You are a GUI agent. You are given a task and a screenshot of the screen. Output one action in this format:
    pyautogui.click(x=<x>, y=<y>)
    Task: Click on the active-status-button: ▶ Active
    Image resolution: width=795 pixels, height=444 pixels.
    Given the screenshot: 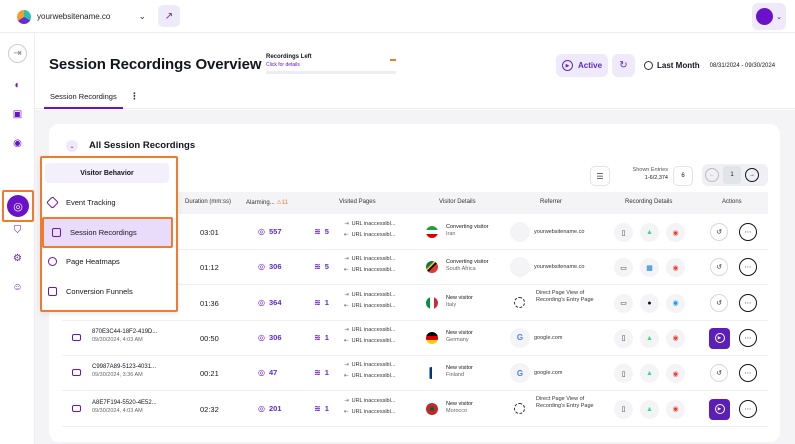 What is the action you would take?
    pyautogui.click(x=582, y=65)
    